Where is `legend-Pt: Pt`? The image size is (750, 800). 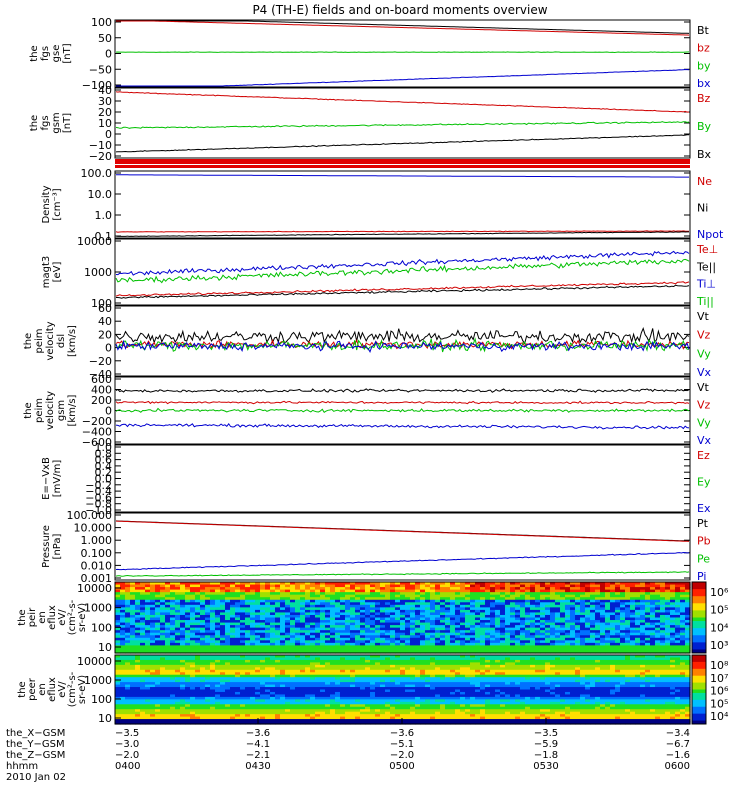 legend-Pt: Pt is located at coordinates (703, 523).